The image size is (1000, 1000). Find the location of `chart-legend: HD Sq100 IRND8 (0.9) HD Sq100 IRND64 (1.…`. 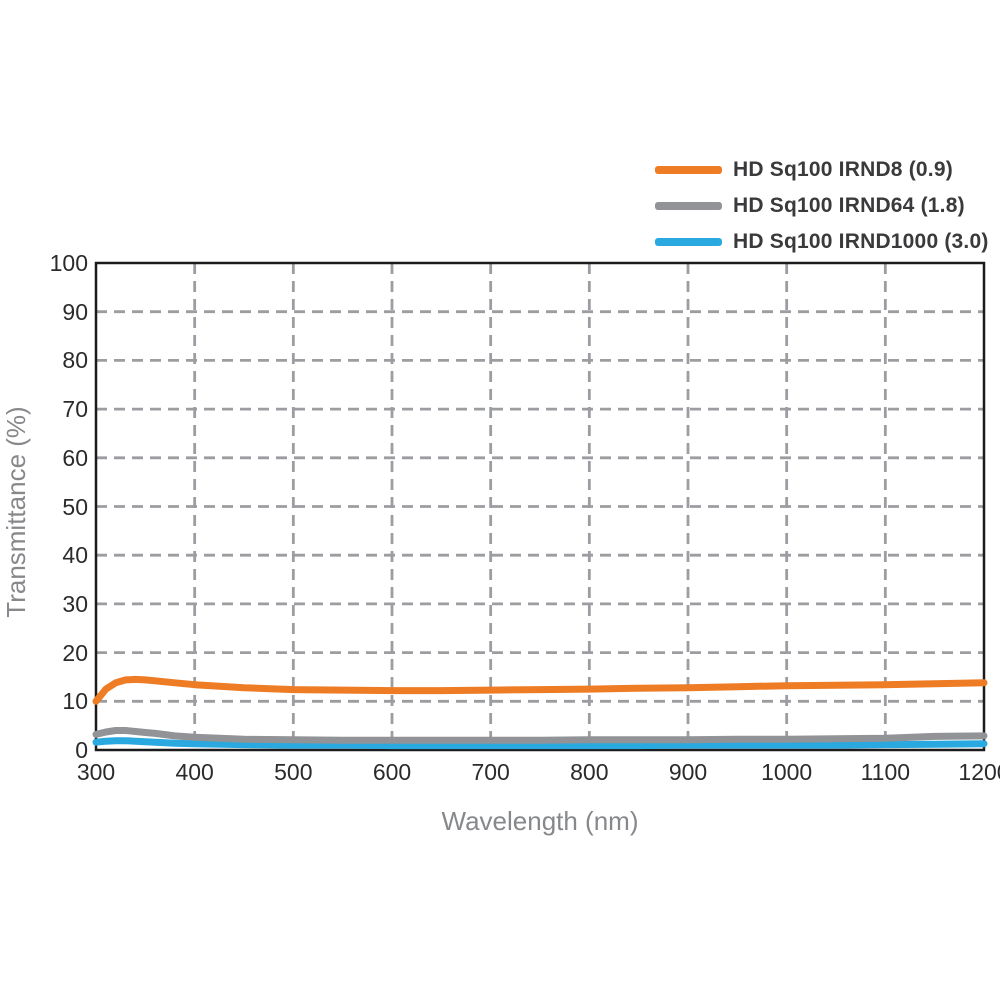

chart-legend: HD Sq100 IRND8 (0.9) HD Sq100 IRND64 (1.… is located at coordinates (822, 206).